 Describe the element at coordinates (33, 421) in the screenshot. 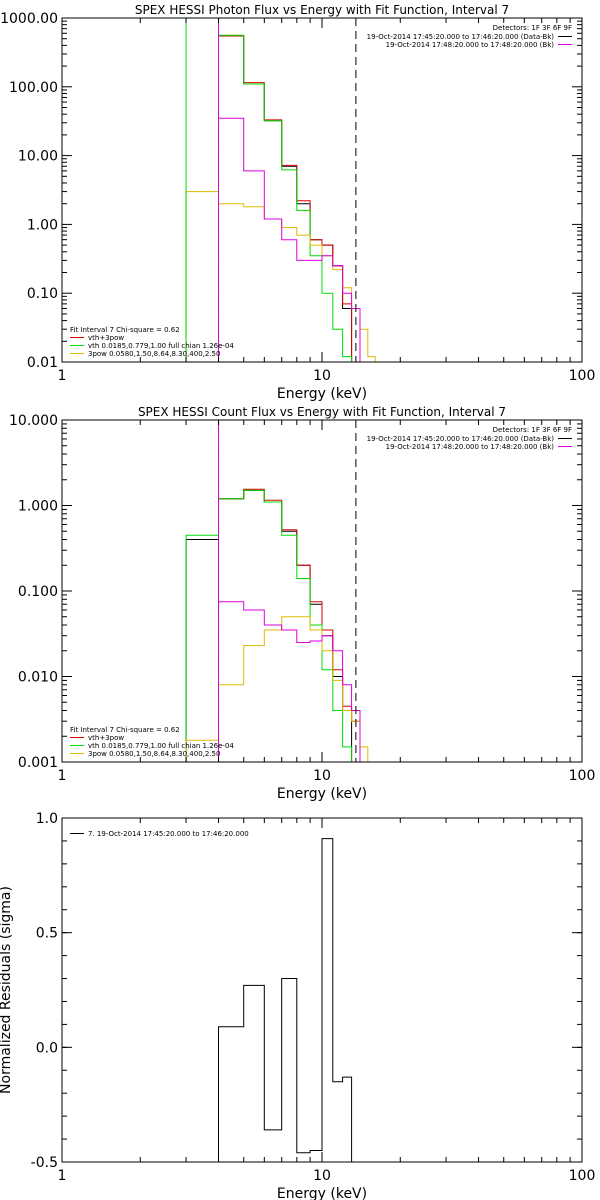

I see `y-tick-label: 10.000` at that location.